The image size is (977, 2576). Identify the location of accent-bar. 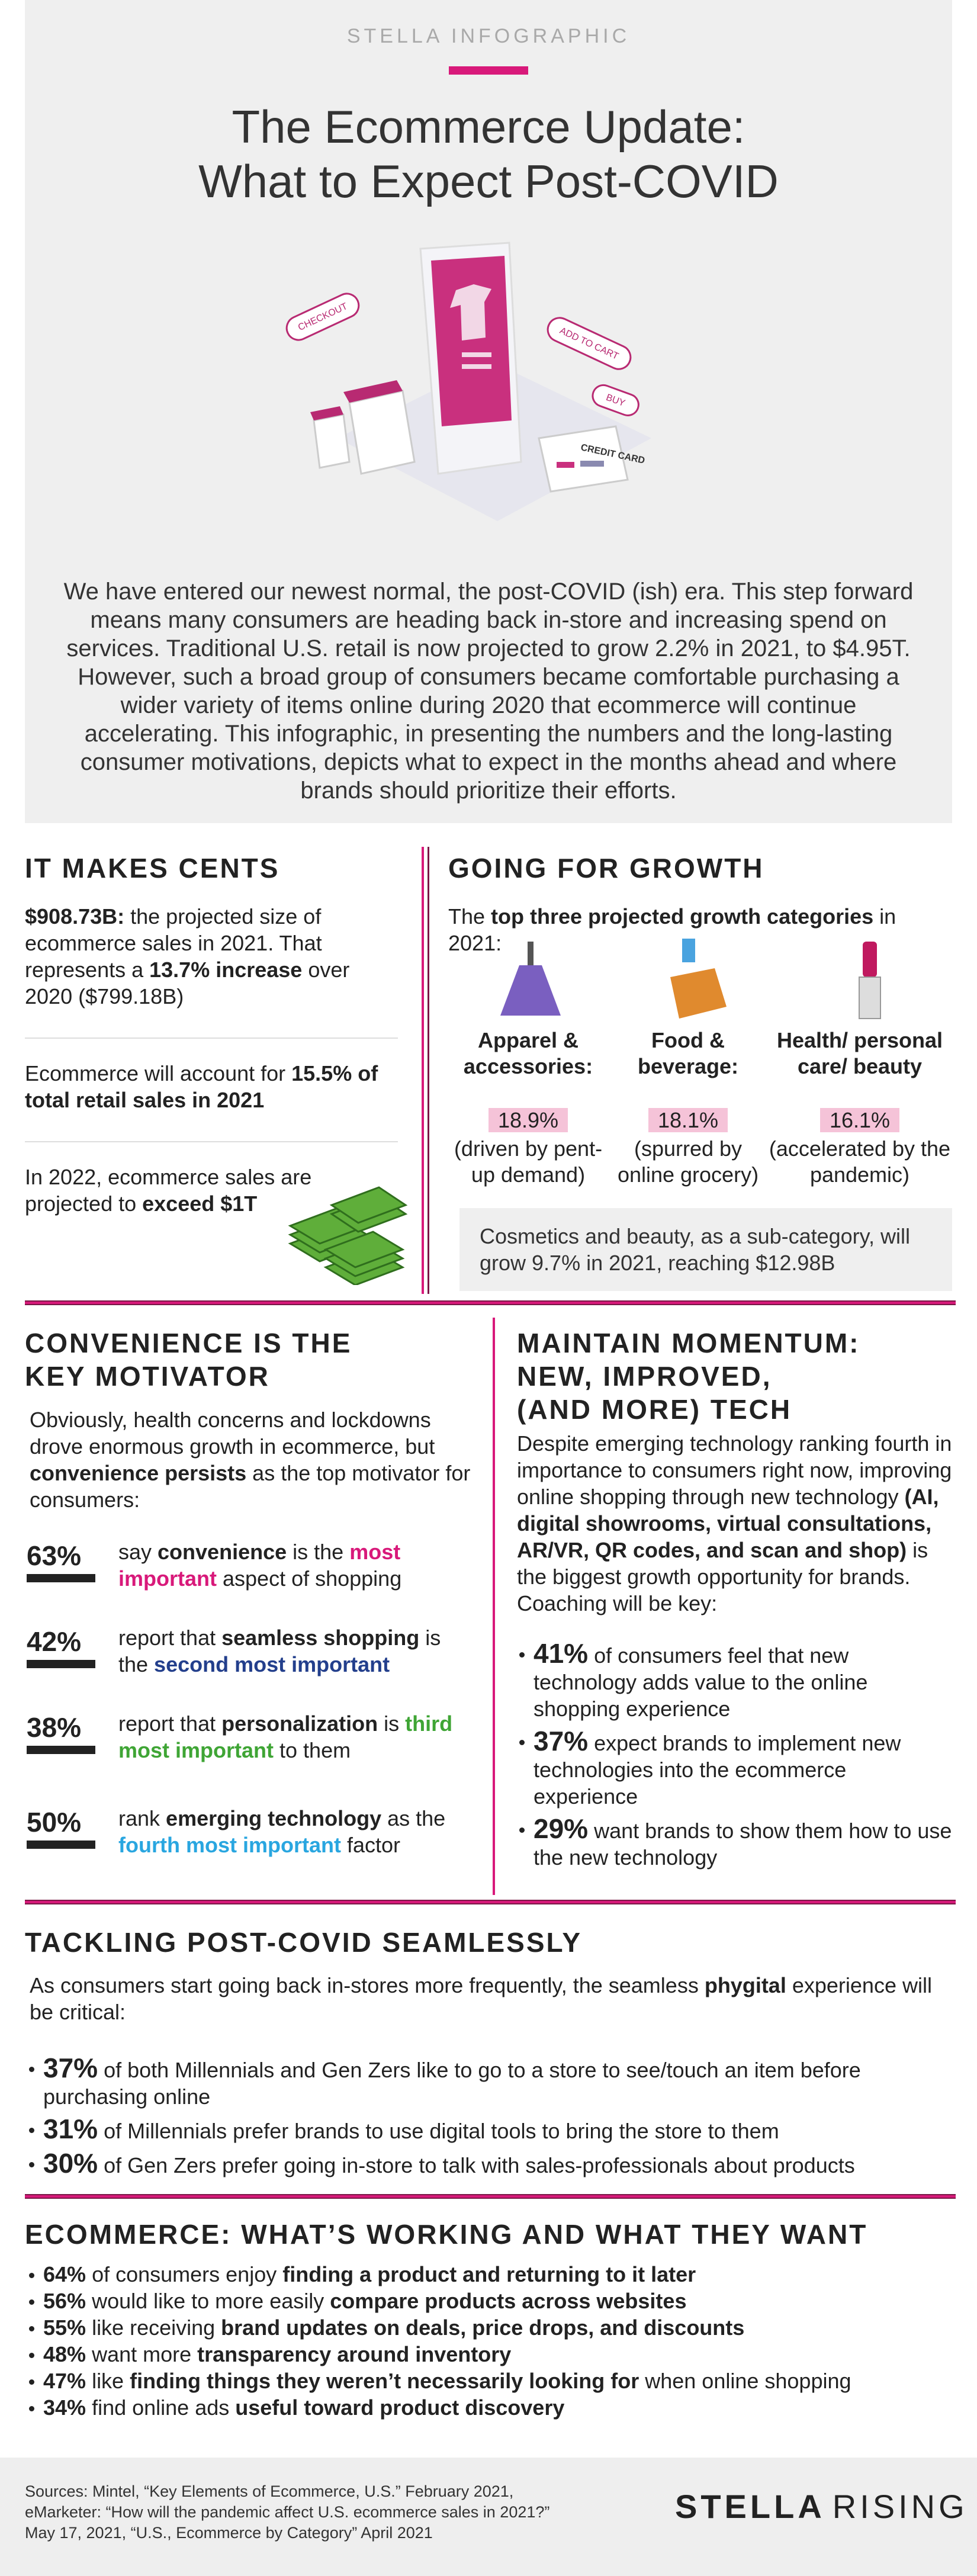
(489, 70).